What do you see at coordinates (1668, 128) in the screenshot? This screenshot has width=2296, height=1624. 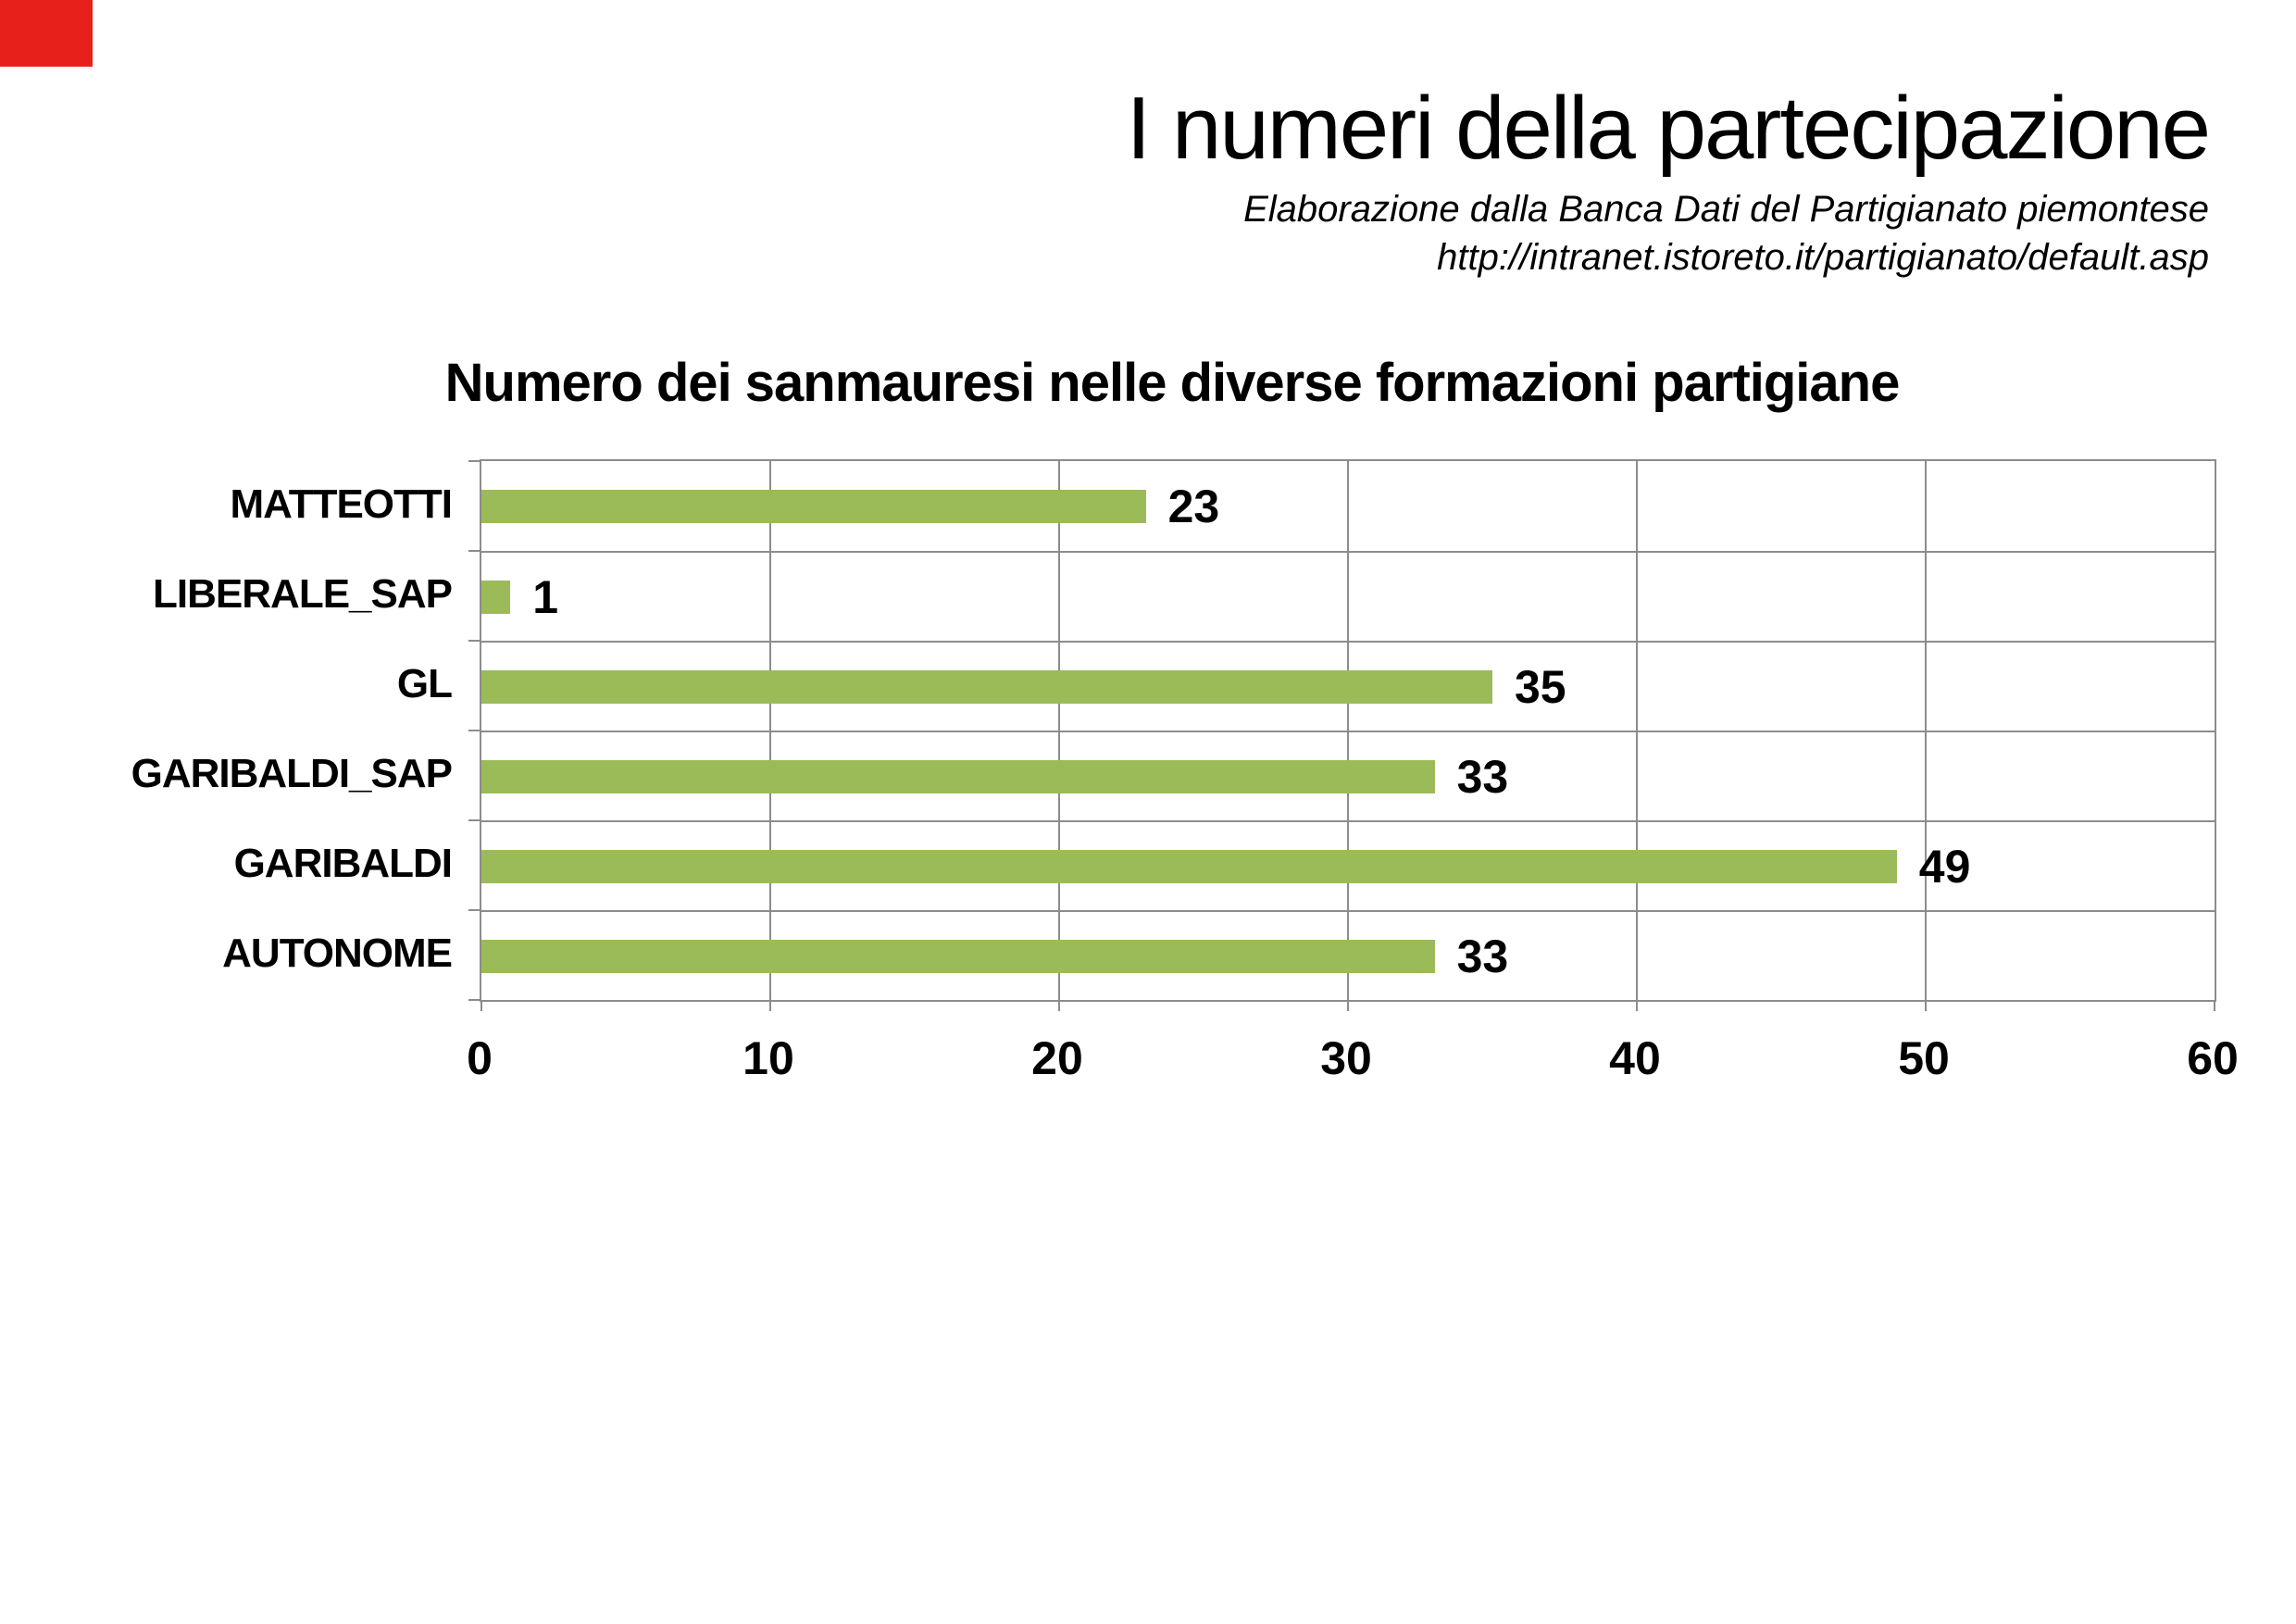 I see `slide-title: I numeri della partecipazione` at bounding box center [1668, 128].